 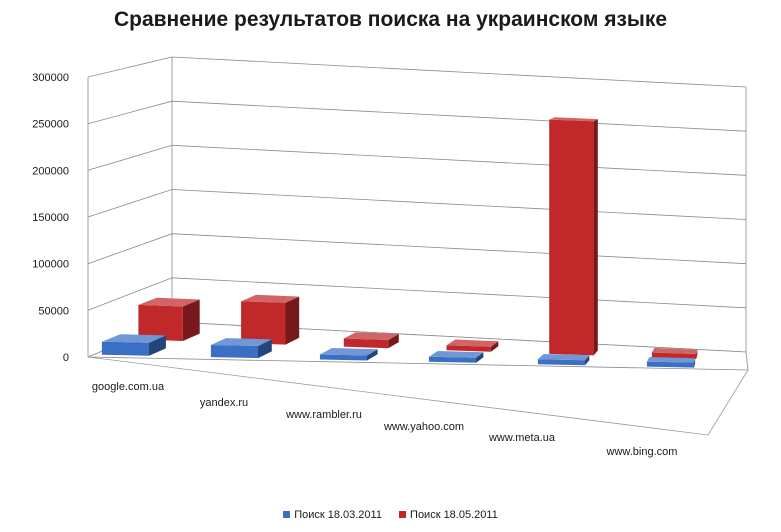 I want to click on y-tick-label: 200000, so click(x=50, y=171).